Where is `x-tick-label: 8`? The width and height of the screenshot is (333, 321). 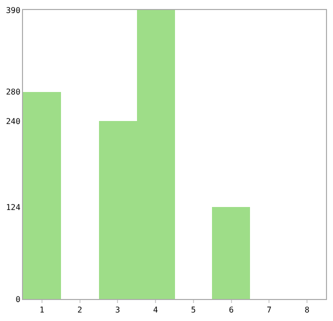
x-tick-label: 8 is located at coordinates (307, 310).